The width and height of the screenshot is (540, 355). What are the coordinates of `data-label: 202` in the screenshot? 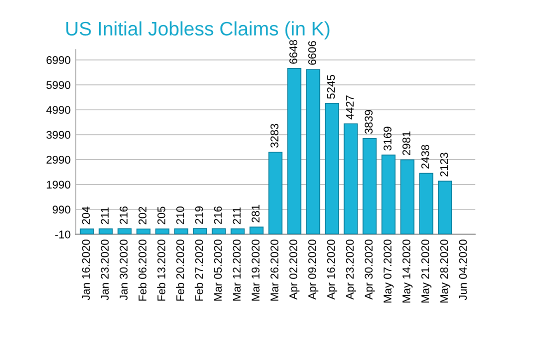 It's located at (142, 215).